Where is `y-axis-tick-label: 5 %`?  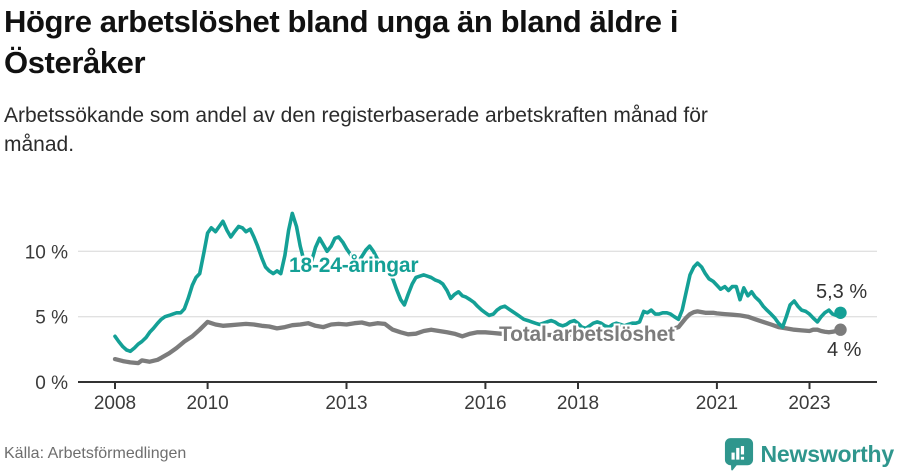 y-axis-tick-label: 5 % is located at coordinates (51, 318).